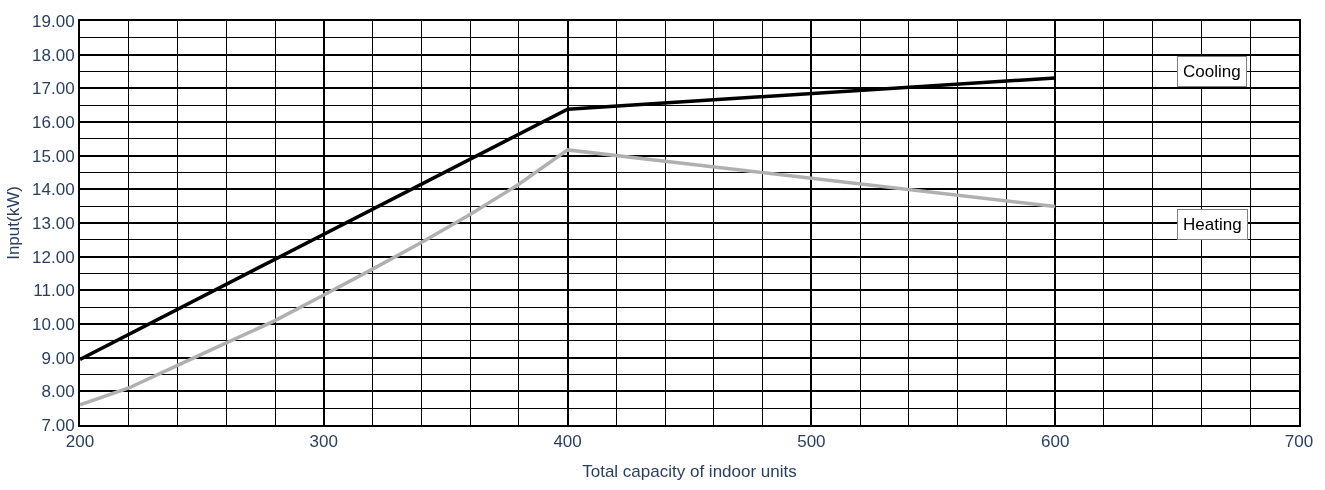 The image size is (1325, 490). I want to click on y-tick-label: 19.00, so click(53, 21).